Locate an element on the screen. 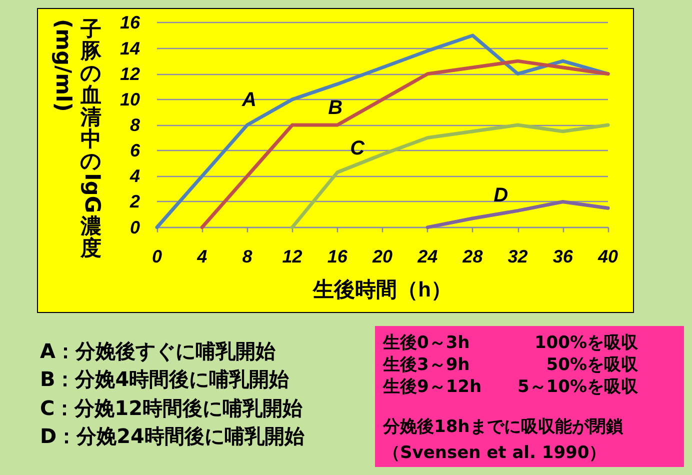  x-tick-label: 8 is located at coordinates (247, 256).